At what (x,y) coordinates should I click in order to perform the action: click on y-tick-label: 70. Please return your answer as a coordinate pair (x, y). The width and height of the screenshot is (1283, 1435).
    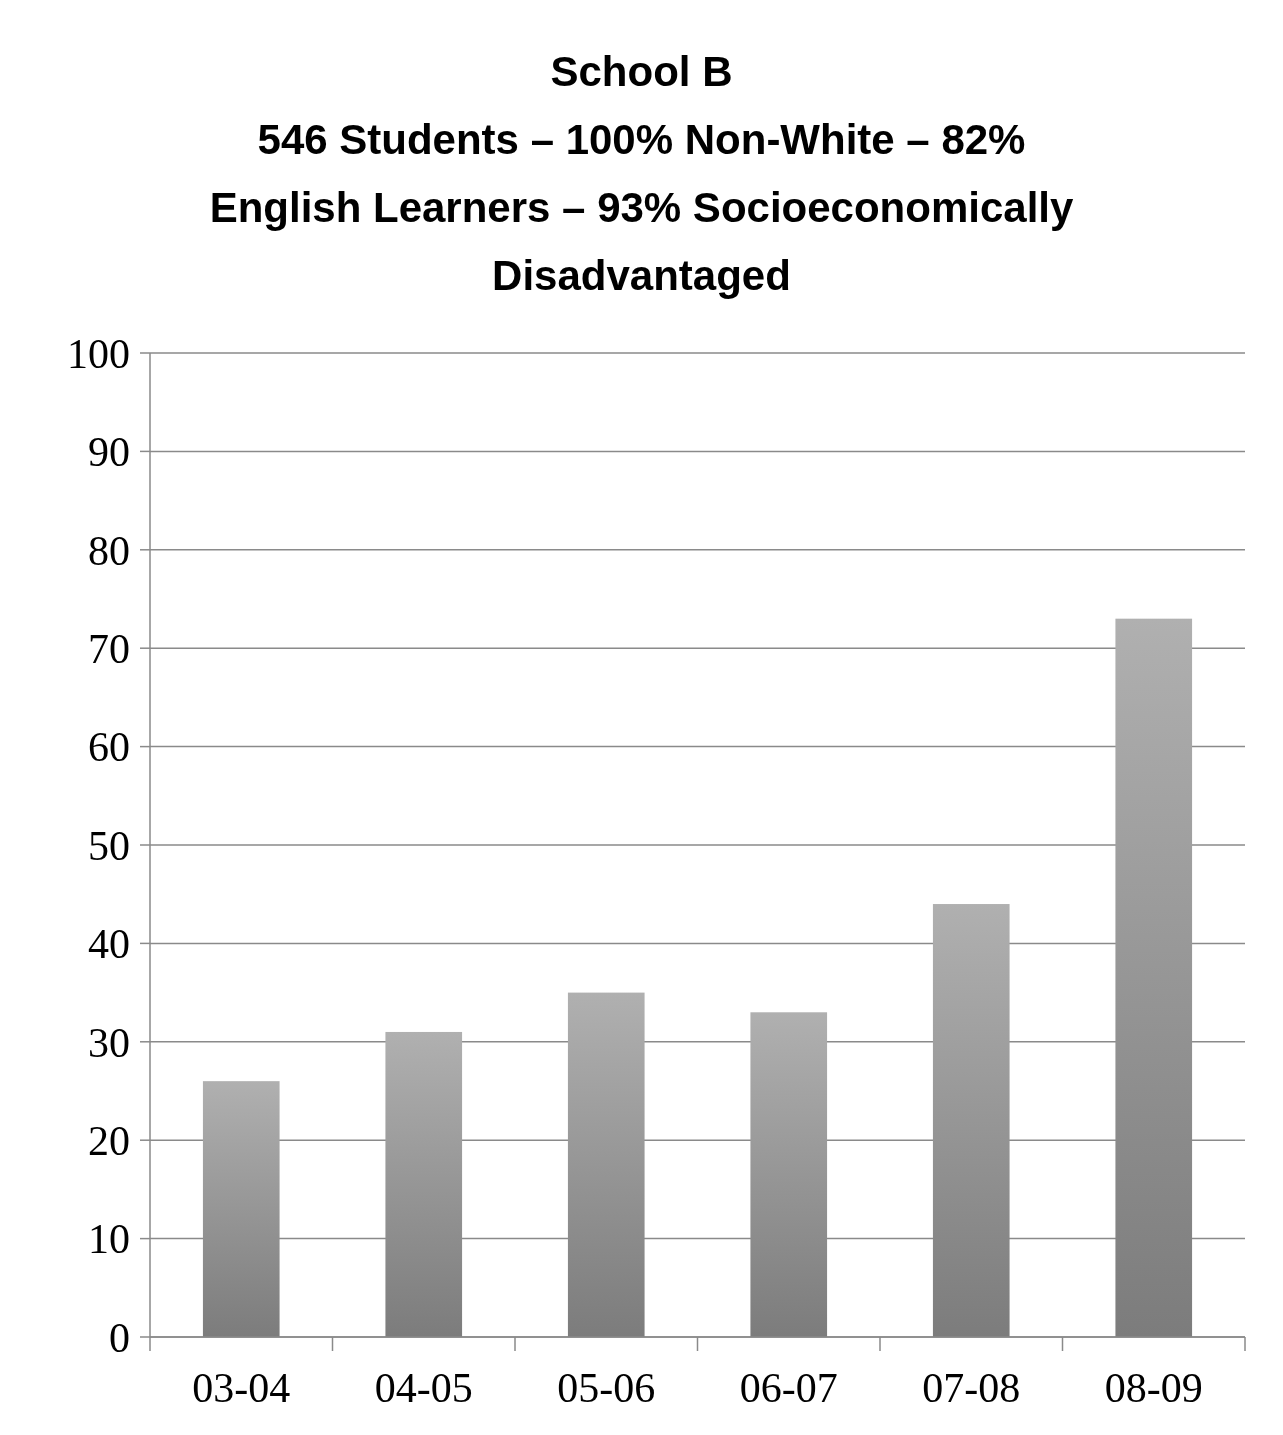
    Looking at the image, I should click on (109, 648).